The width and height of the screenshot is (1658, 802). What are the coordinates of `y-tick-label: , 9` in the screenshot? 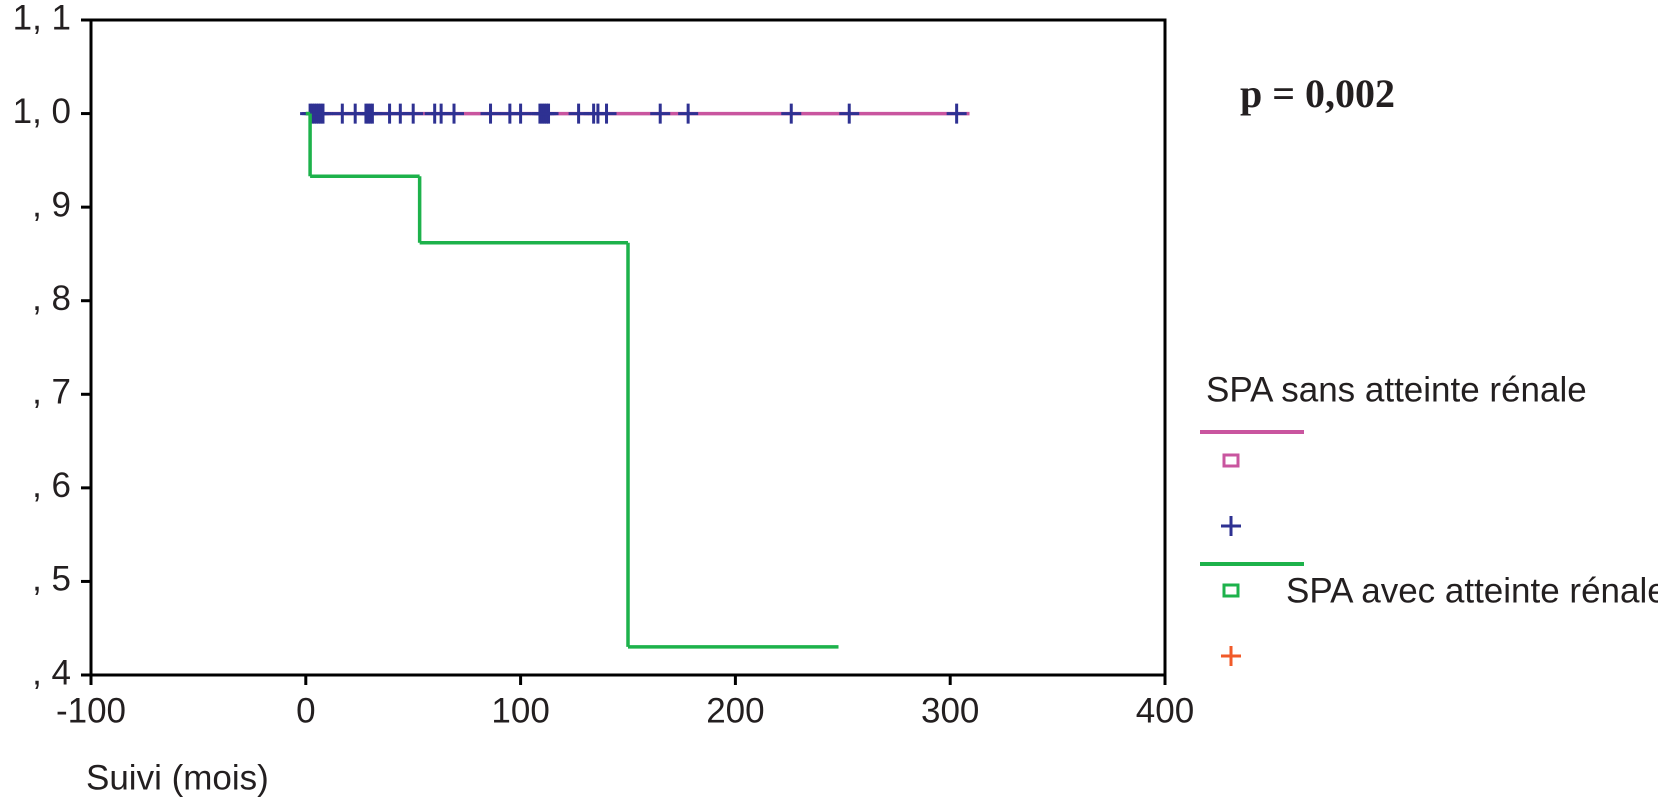 It's located at (51, 204).